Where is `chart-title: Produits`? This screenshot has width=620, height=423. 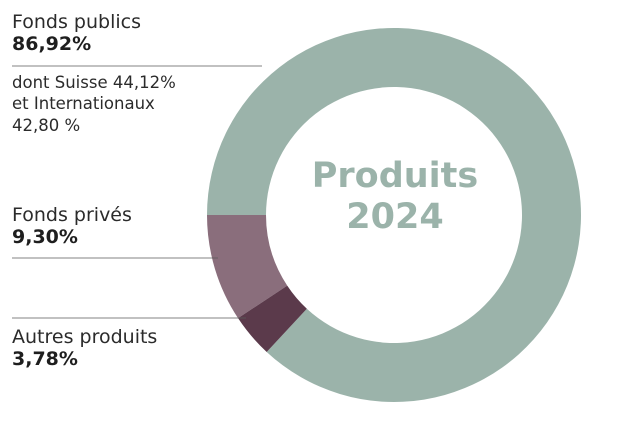 chart-title: Produits is located at coordinates (395, 176).